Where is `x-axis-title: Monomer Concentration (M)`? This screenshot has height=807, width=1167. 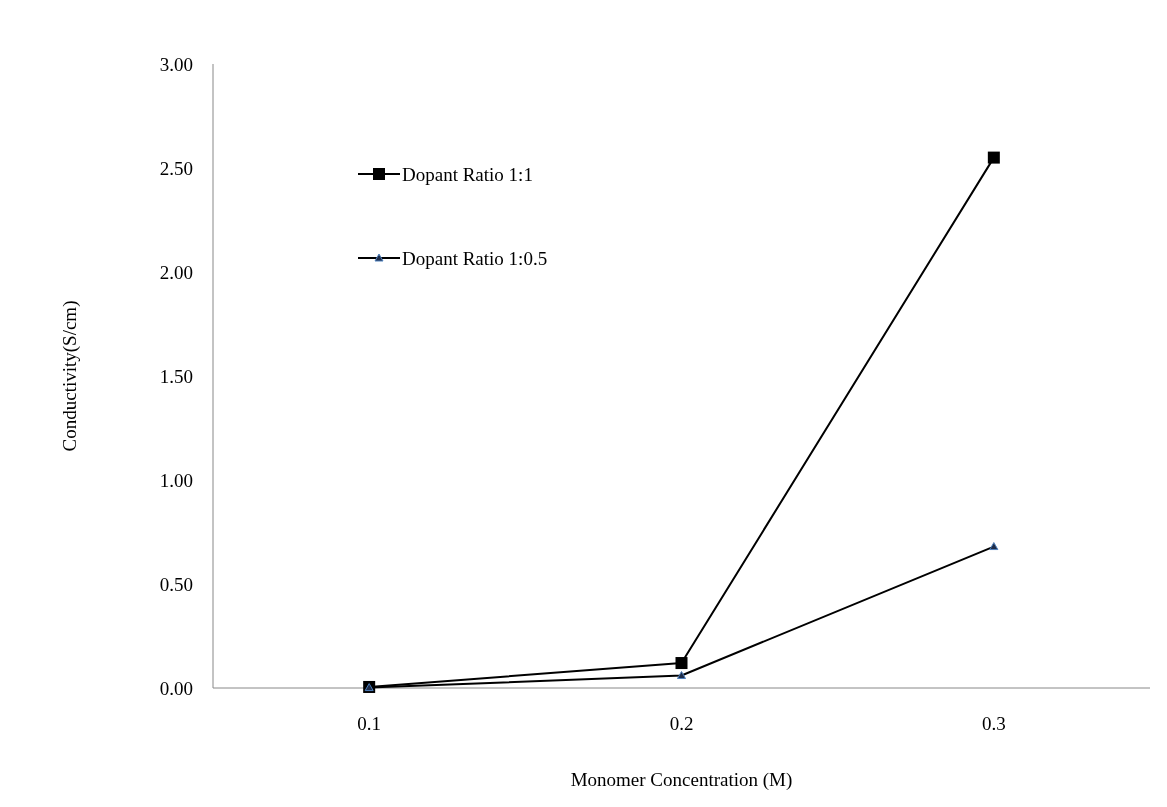 x-axis-title: Monomer Concentration (M) is located at coordinates (681, 780).